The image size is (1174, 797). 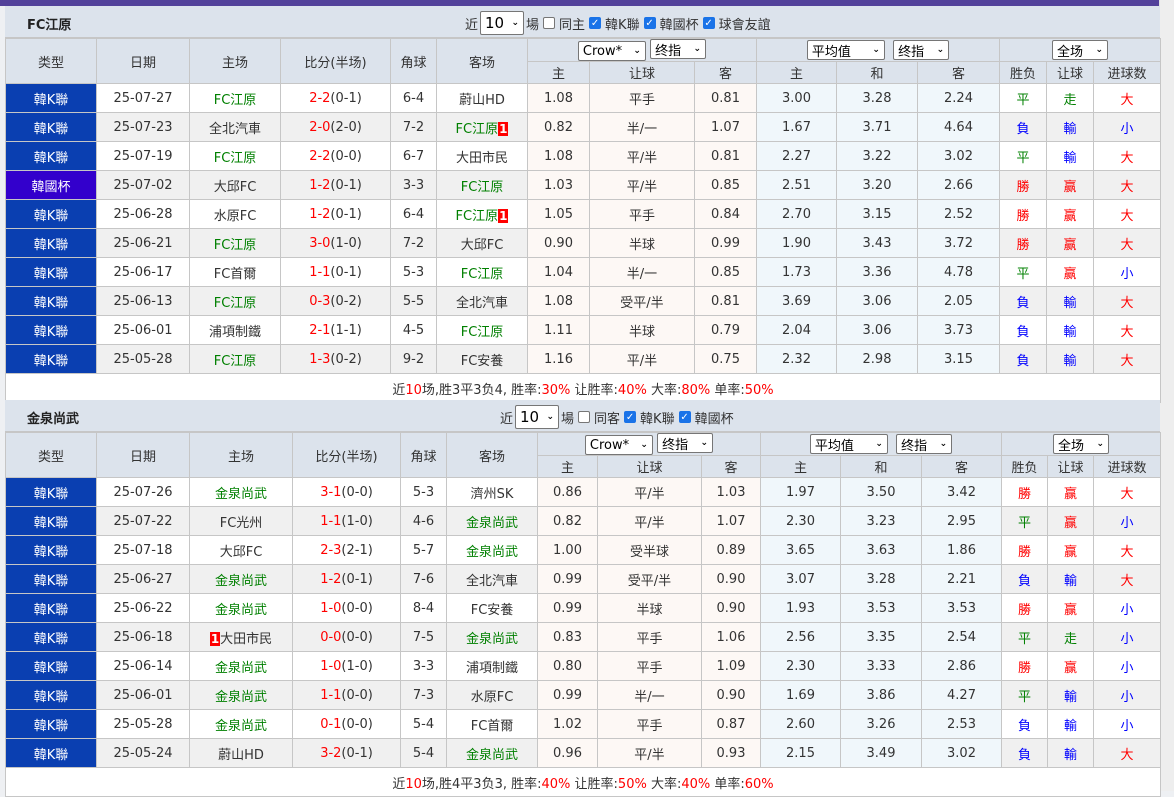 I want to click on away-team-cell: 水原FC, so click(x=492, y=695).